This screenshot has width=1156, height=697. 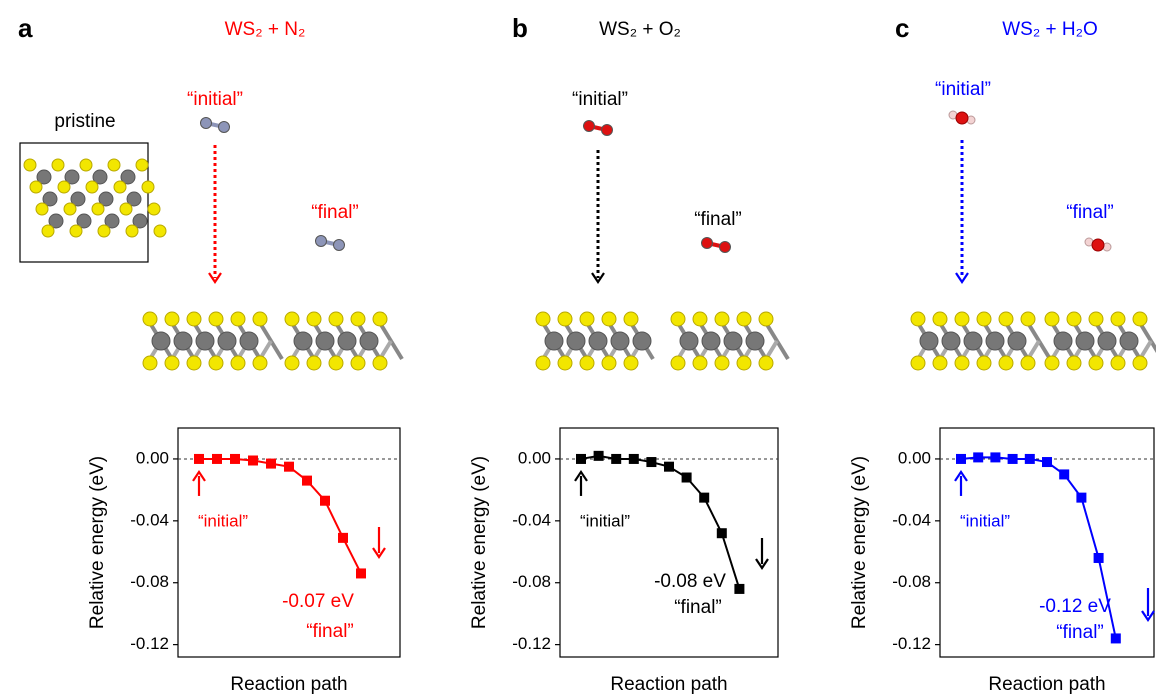 I want to click on y-tick-label: -0.08, so click(x=531, y=581).